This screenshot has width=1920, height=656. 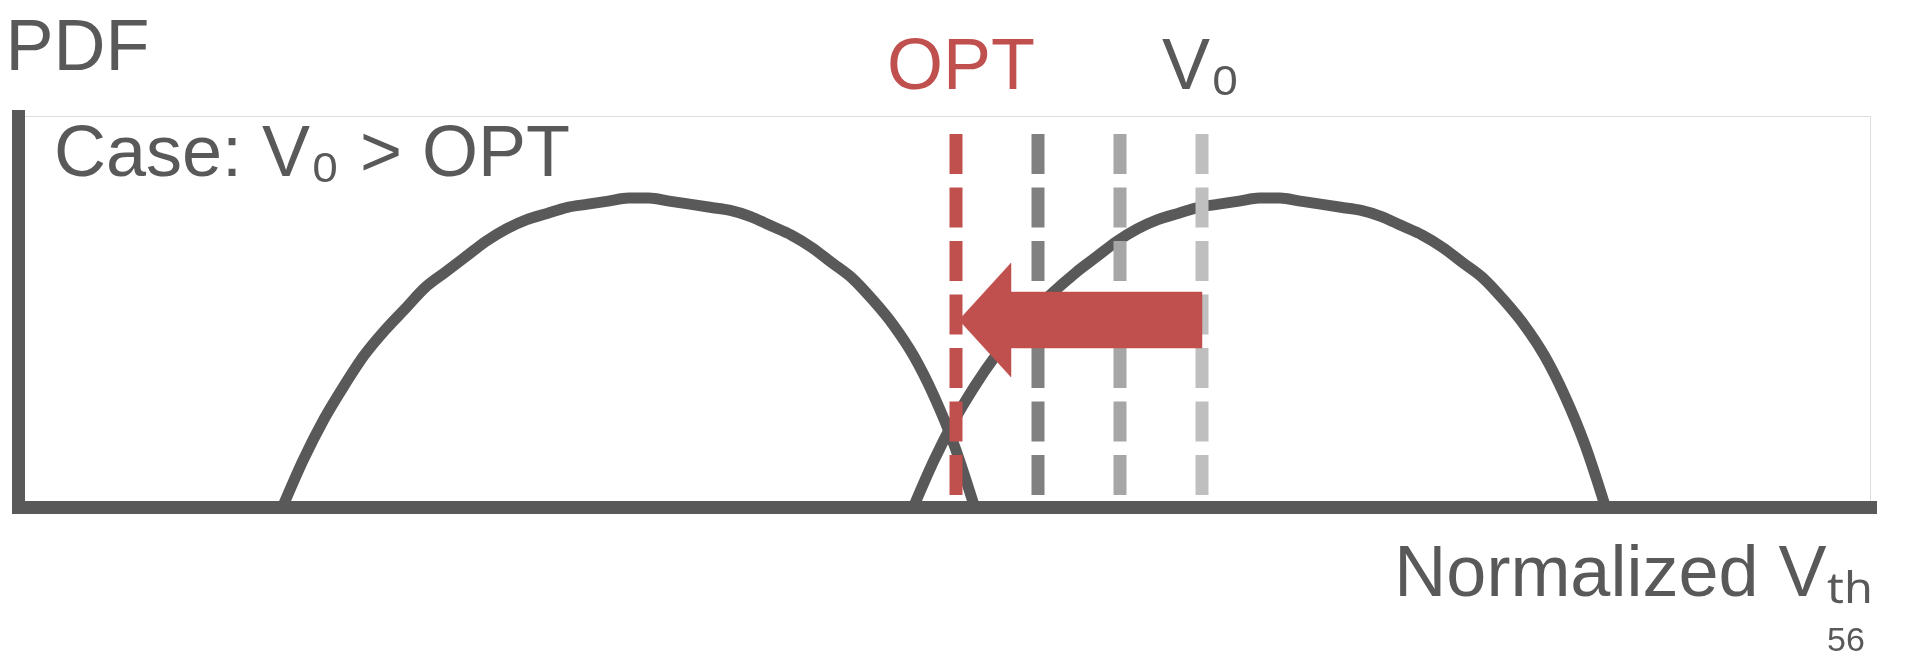 I want to click on text: 56, so click(x=1846, y=638).